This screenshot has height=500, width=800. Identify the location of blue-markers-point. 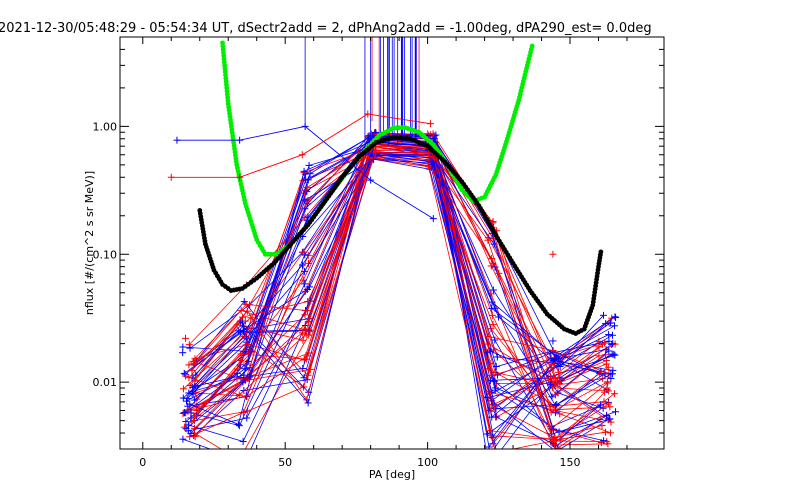
(616, 318).